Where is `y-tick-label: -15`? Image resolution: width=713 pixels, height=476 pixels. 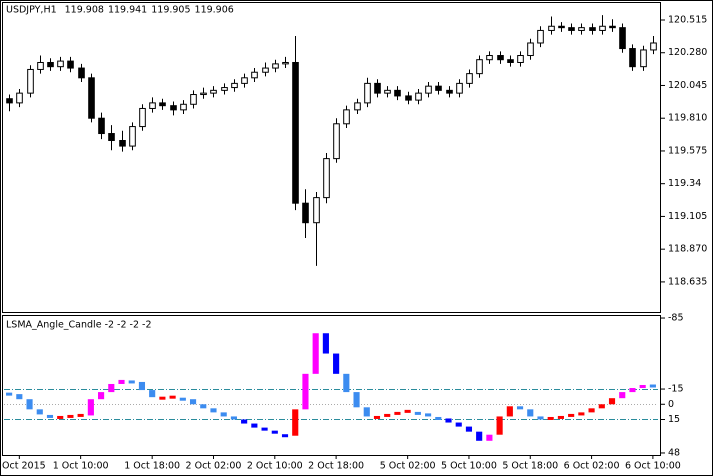 y-tick-label: -15 is located at coordinates (676, 389).